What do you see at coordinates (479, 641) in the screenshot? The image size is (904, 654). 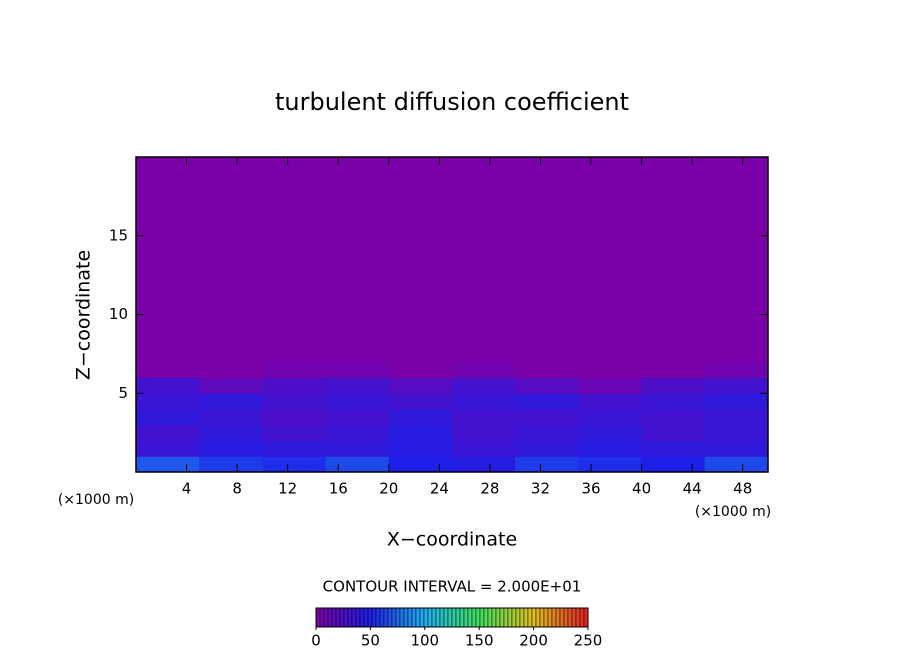 I see `colorbar-tick-label: 150` at bounding box center [479, 641].